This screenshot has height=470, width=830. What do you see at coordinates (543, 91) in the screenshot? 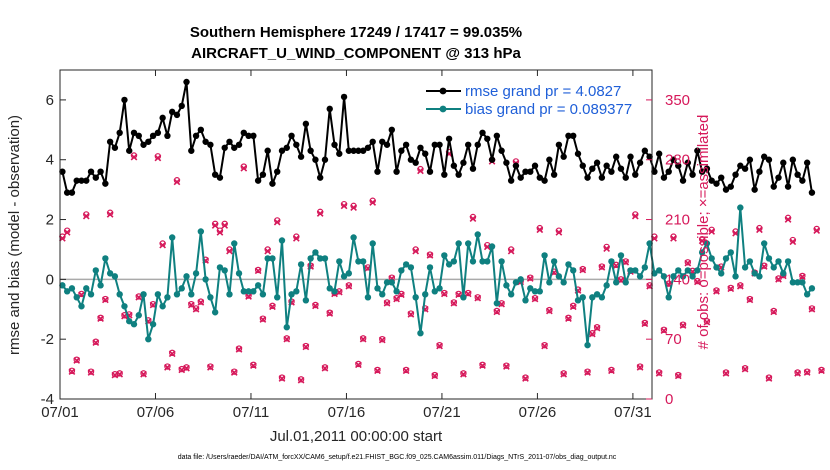
I see `legend-rmse-label: rmse grand pr = 4.0827` at bounding box center [543, 91].